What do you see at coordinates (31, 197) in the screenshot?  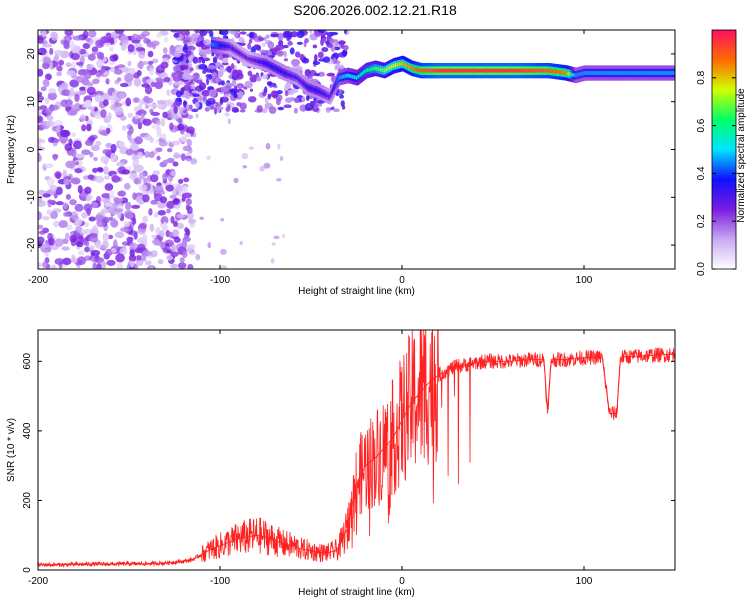 I see `y-tick-label: -10` at bounding box center [31, 197].